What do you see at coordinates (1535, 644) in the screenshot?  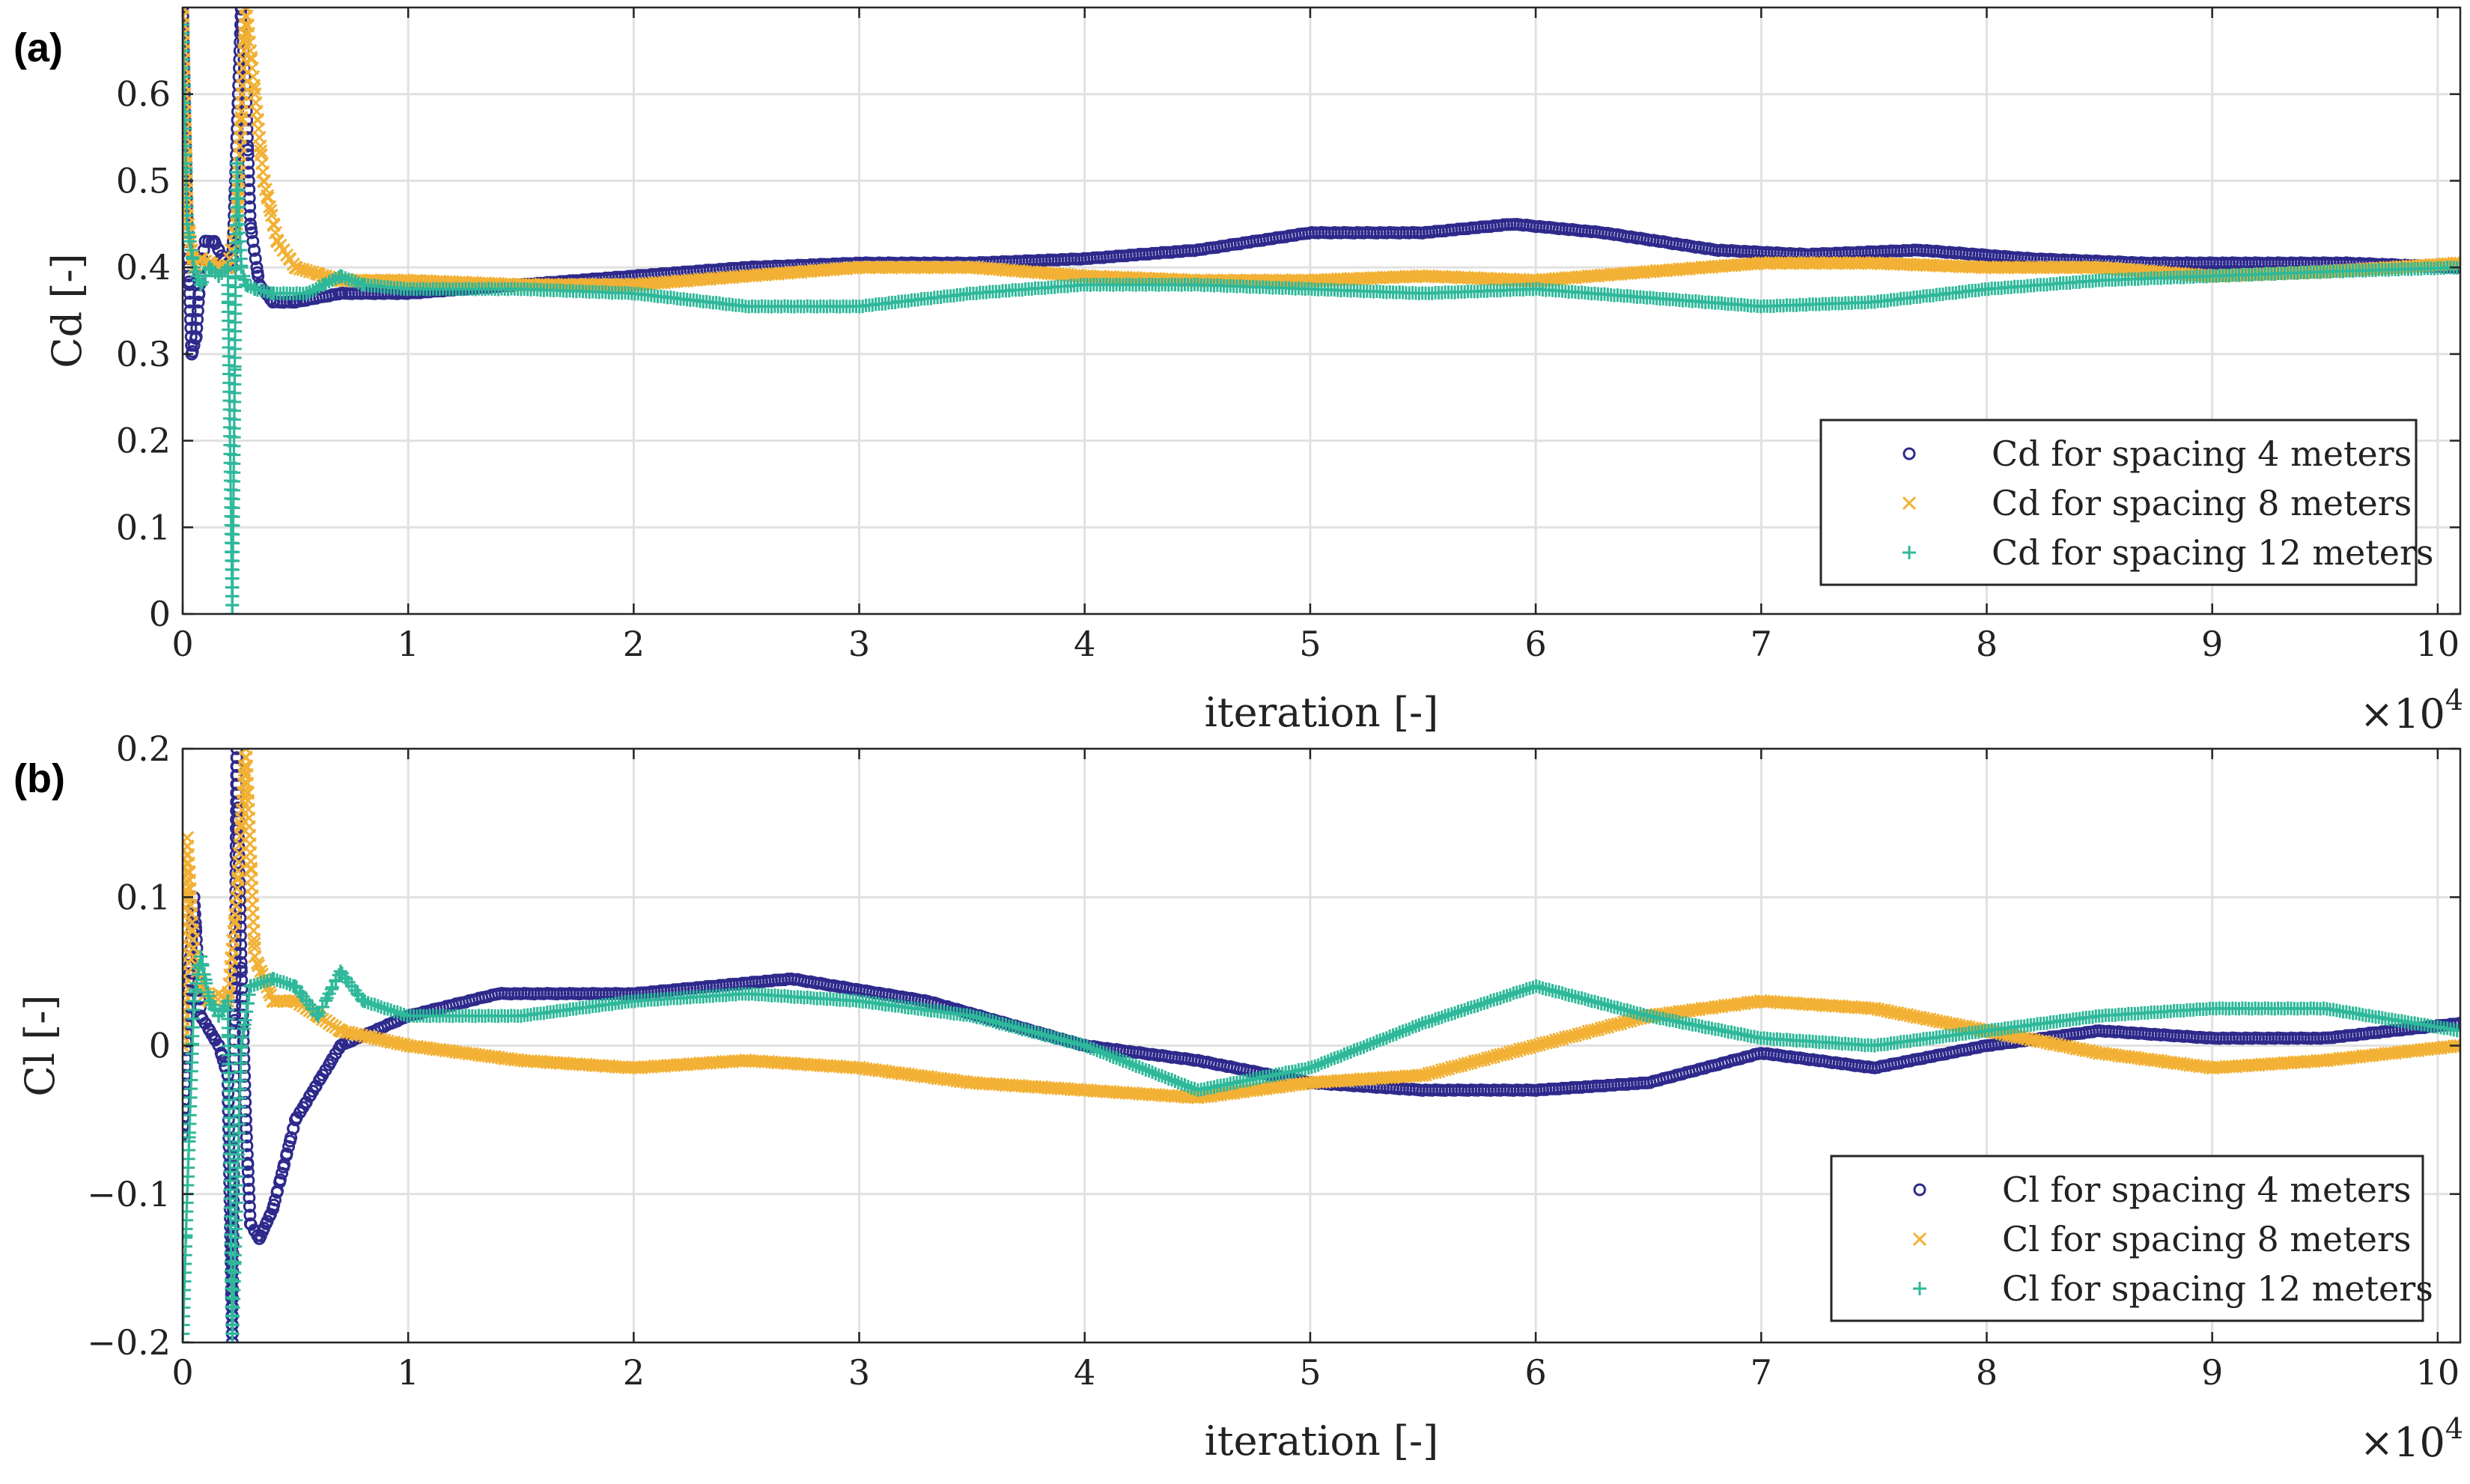 I see `x-tick-label: 6` at bounding box center [1535, 644].